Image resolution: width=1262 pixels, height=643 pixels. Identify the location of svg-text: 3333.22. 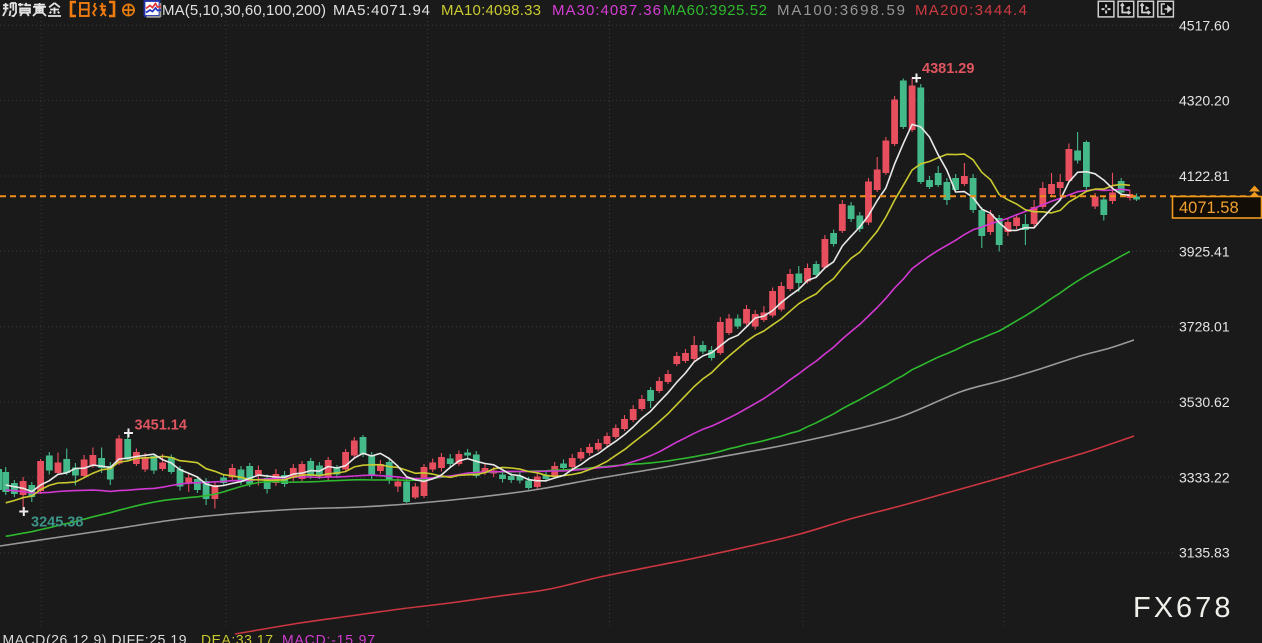
(1204, 477).